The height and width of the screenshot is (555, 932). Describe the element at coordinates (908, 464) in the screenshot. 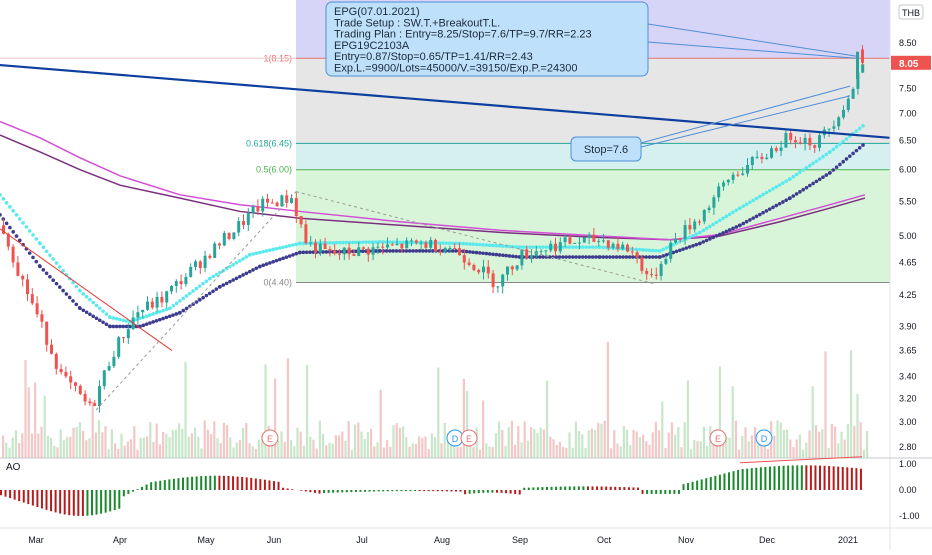

I see `ao-tick: 1.00` at that location.